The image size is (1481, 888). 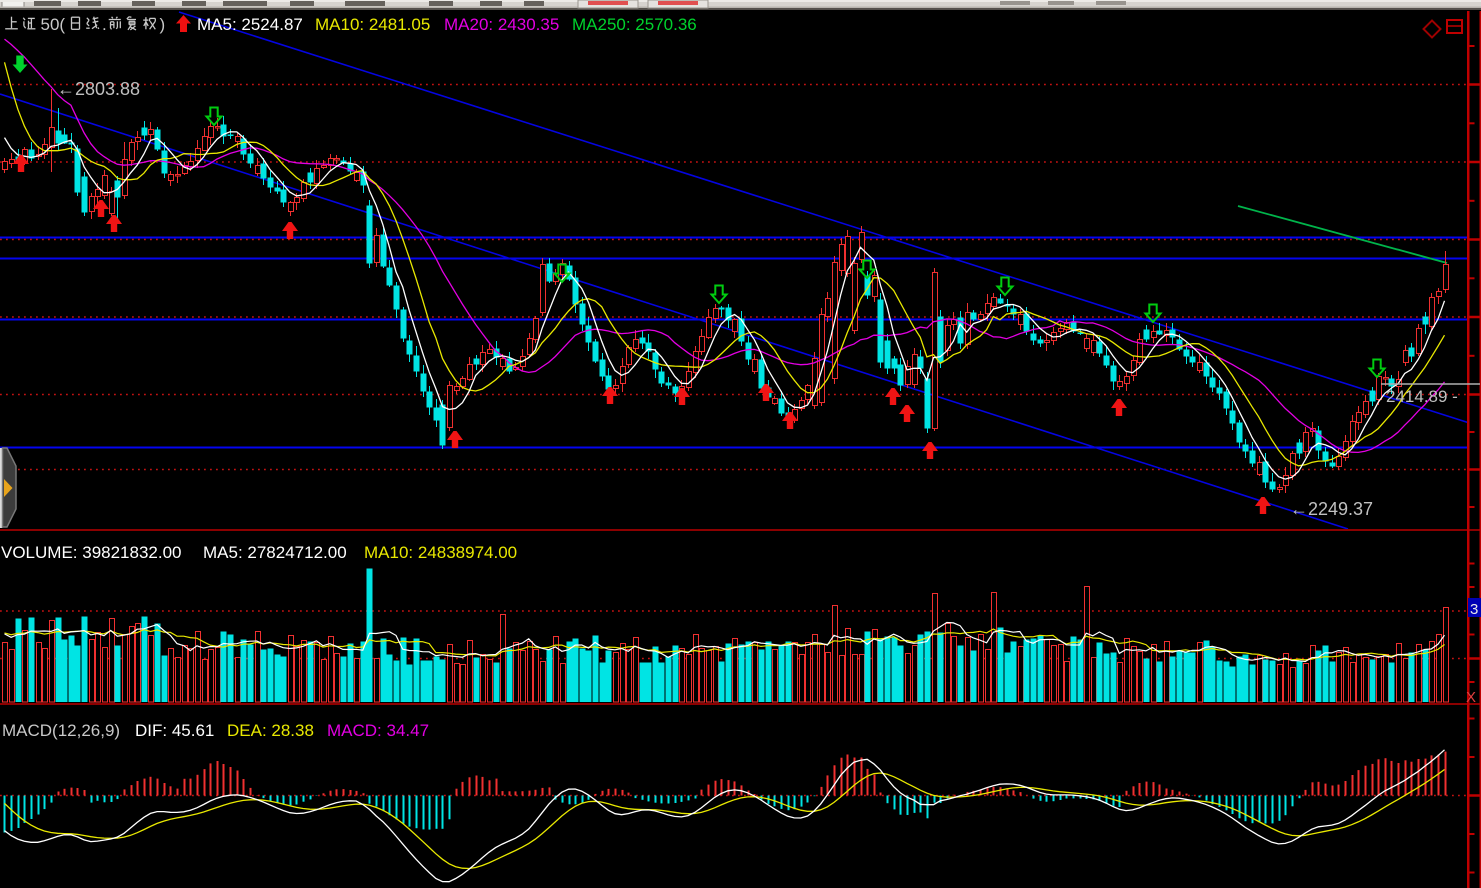 I want to click on svg-text: MA250: 2570.36, so click(x=634, y=24).